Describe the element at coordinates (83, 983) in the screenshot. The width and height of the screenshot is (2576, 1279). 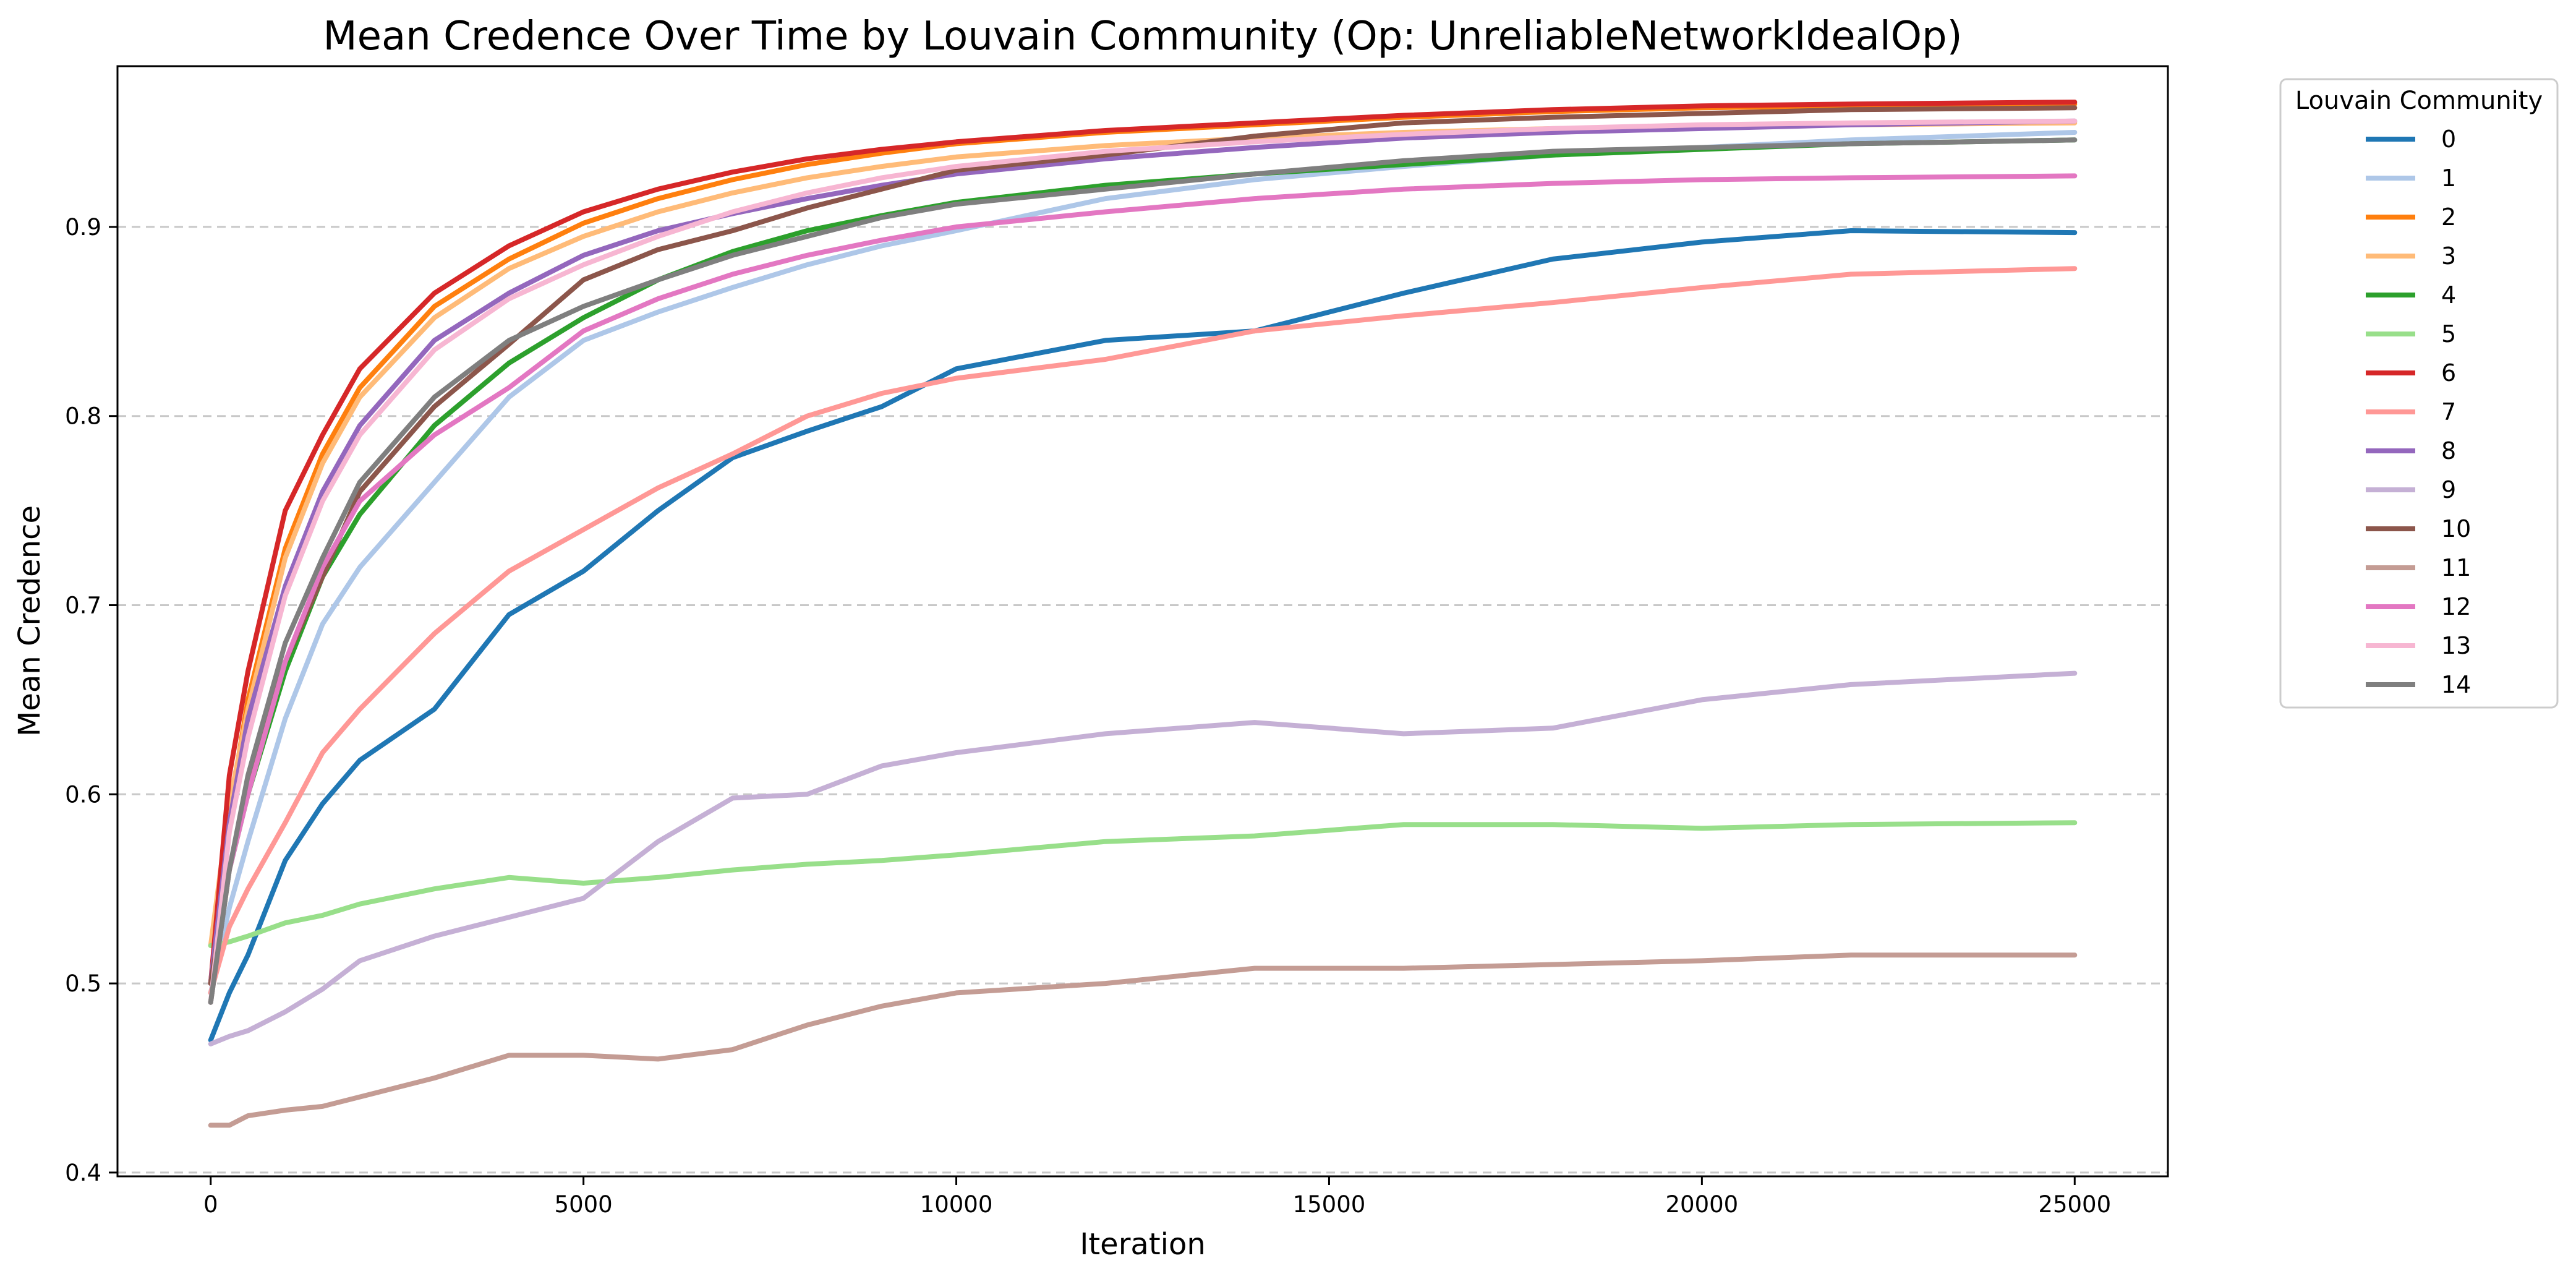
I see `y-tick-label: 0.5` at that location.